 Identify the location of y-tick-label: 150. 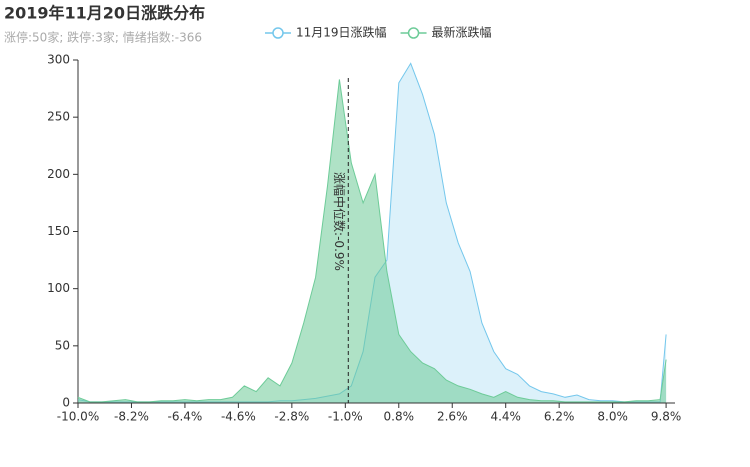
(58, 231).